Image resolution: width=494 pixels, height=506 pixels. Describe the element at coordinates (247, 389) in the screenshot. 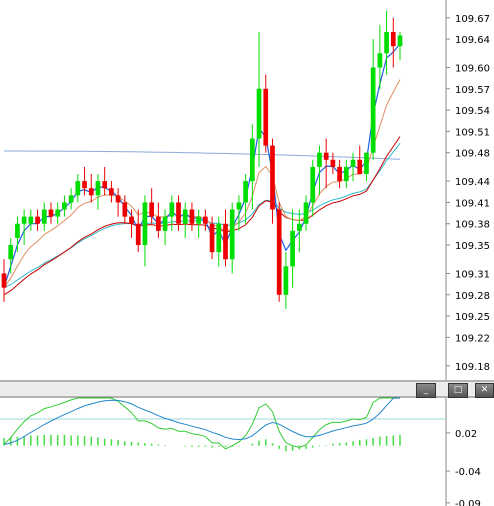

I see `panel-separator` at that location.